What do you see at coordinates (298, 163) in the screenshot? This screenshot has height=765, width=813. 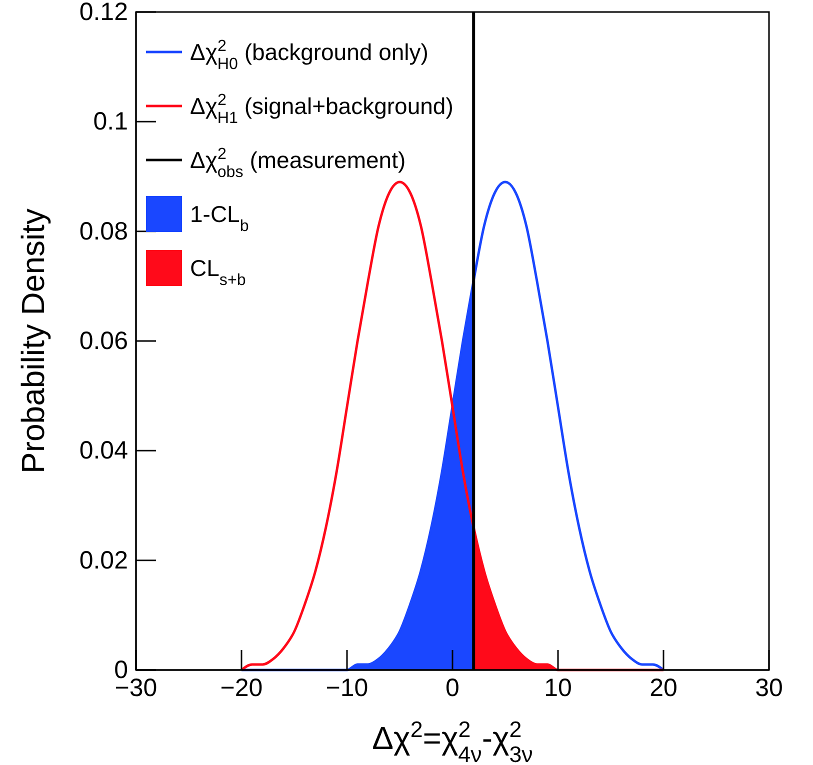 I see `ref-line-label: Δχ$^{2}$$_{obs}$ (measurement)` at bounding box center [298, 163].